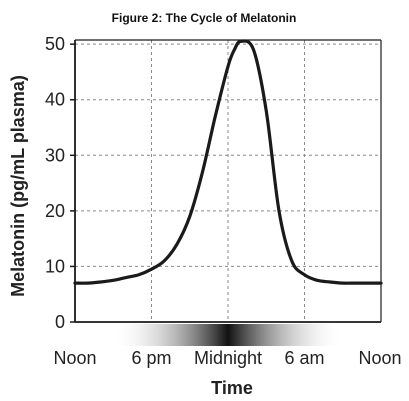  I want to click on y-tick-label: 50, so click(55, 44).